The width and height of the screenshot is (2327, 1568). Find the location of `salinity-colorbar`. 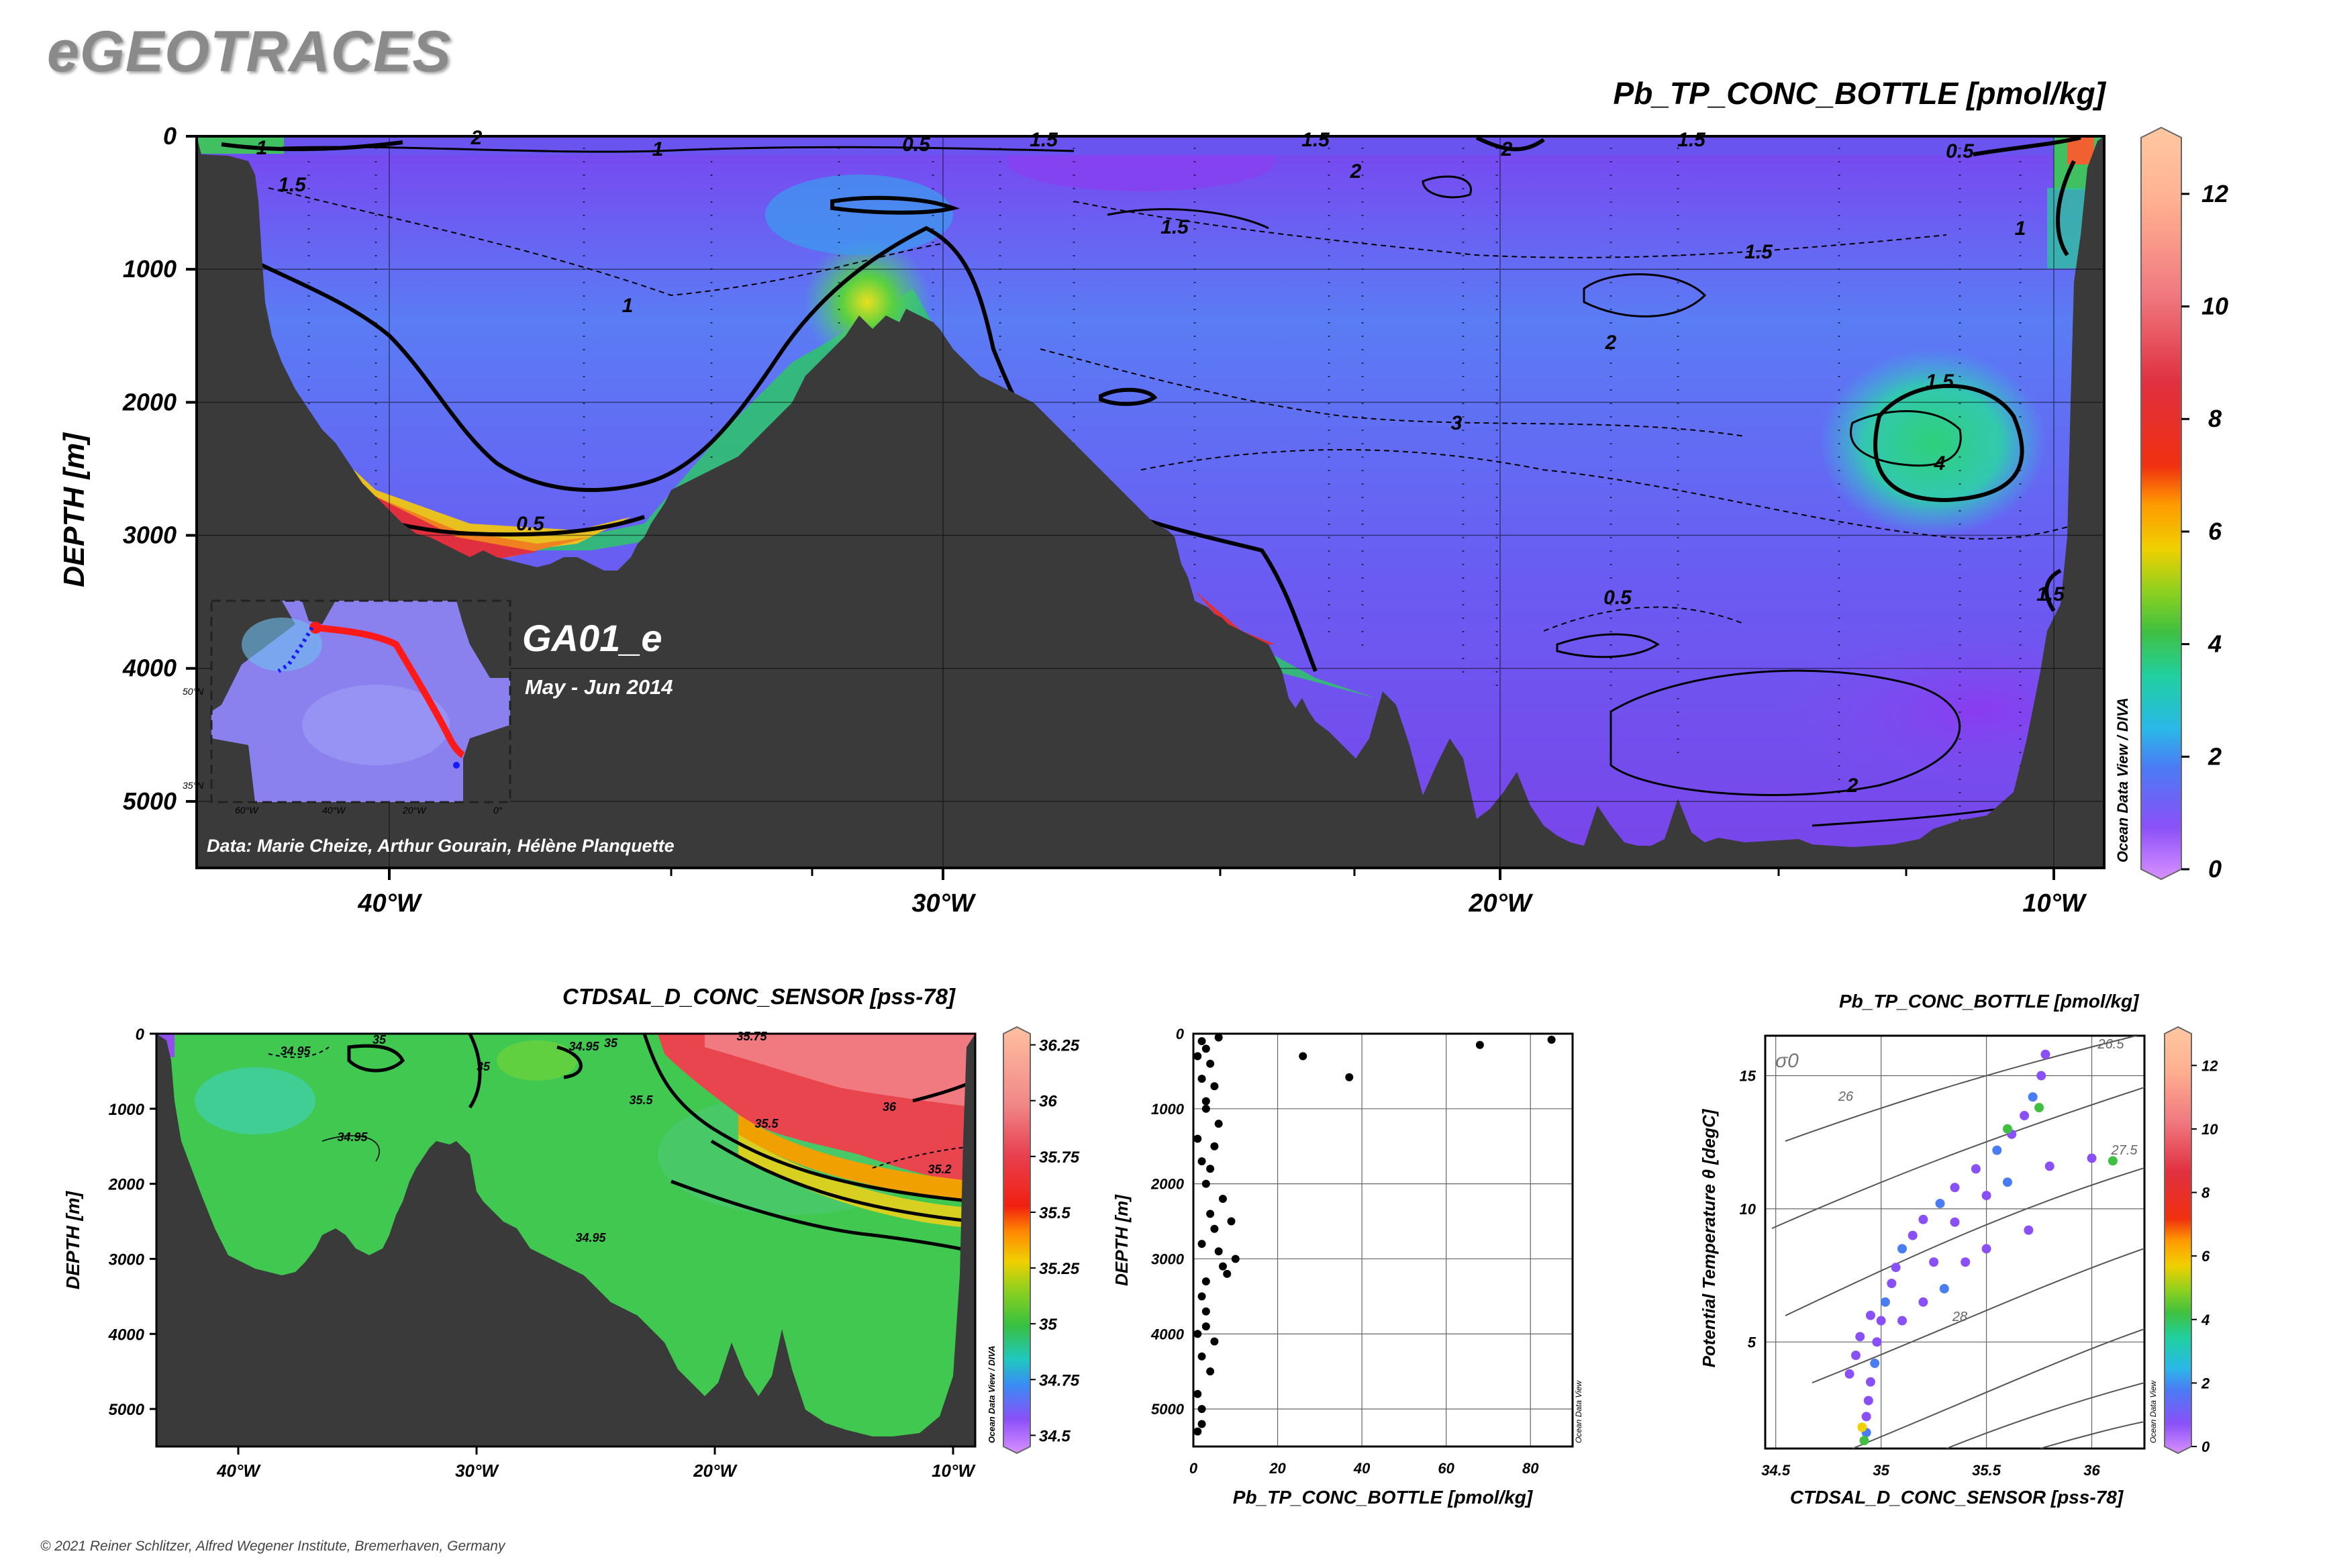

salinity-colorbar is located at coordinates (1017, 1240).